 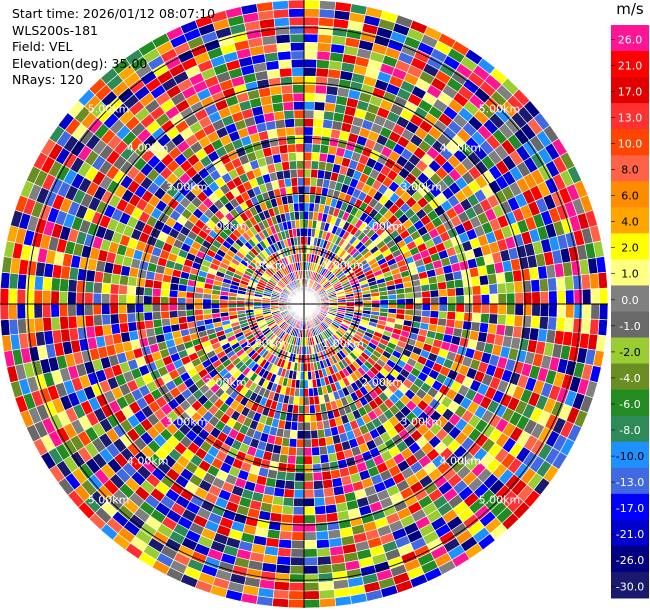 I want to click on colorbar-tick-label: 10.0, so click(x=630, y=144).